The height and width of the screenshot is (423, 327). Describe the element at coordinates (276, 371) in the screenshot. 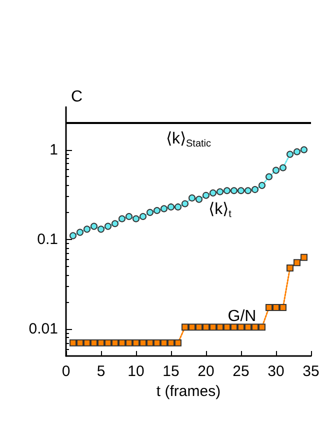

I see `x-tick-label: 30` at that location.